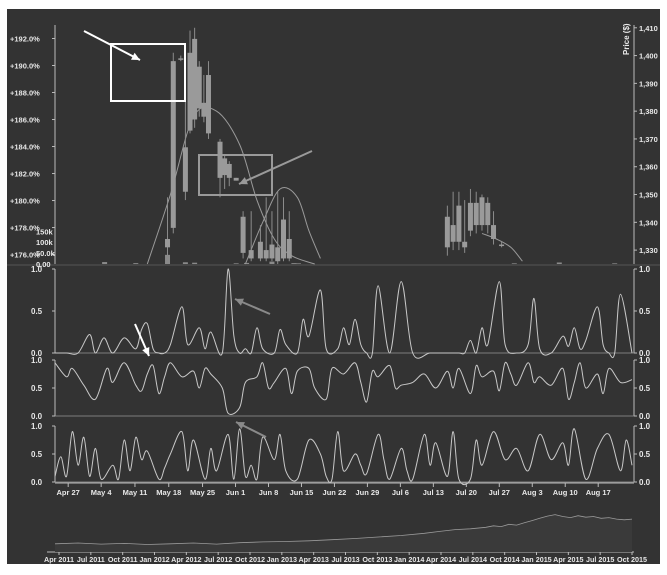 This screenshot has height=575, width=667. Describe the element at coordinates (25, 174) in the screenshot. I see `left-tick-label: +182.0%` at that location.